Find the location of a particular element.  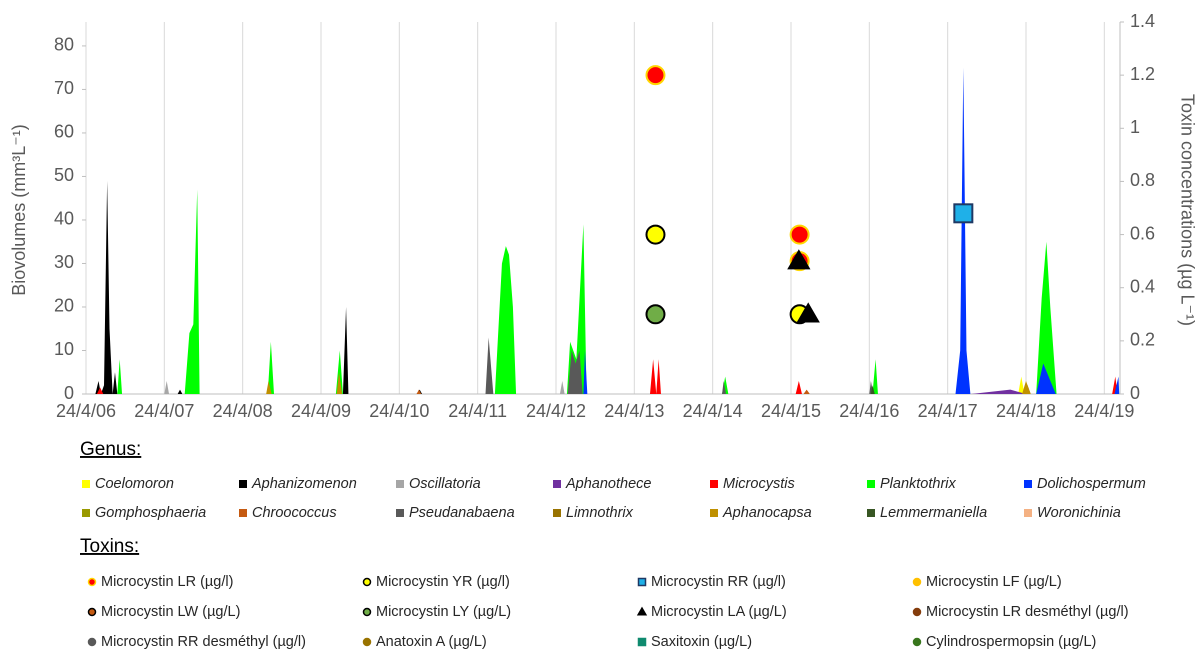

y2-tick-label: 1.4 is located at coordinates (1142, 21).